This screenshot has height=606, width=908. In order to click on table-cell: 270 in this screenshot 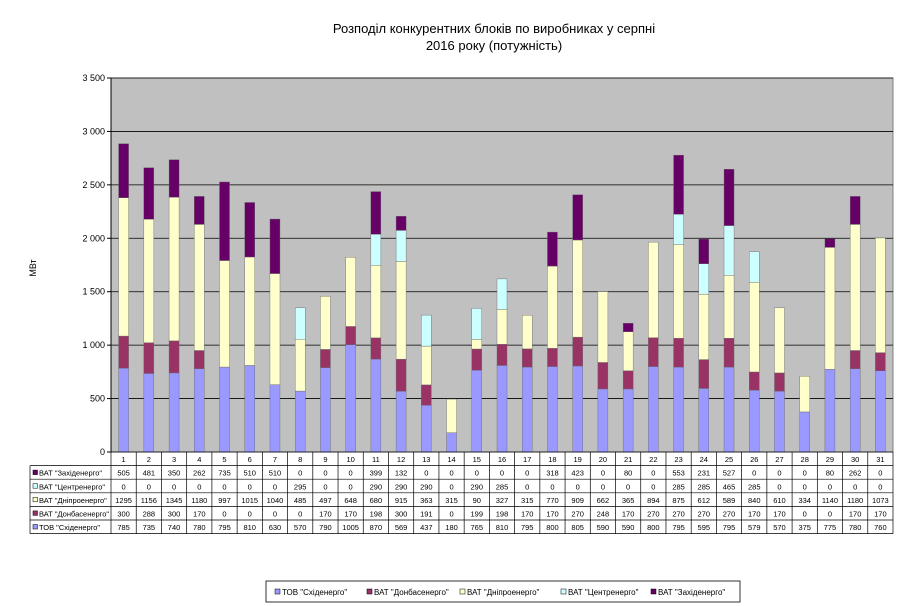, I will do `click(577, 514)`.